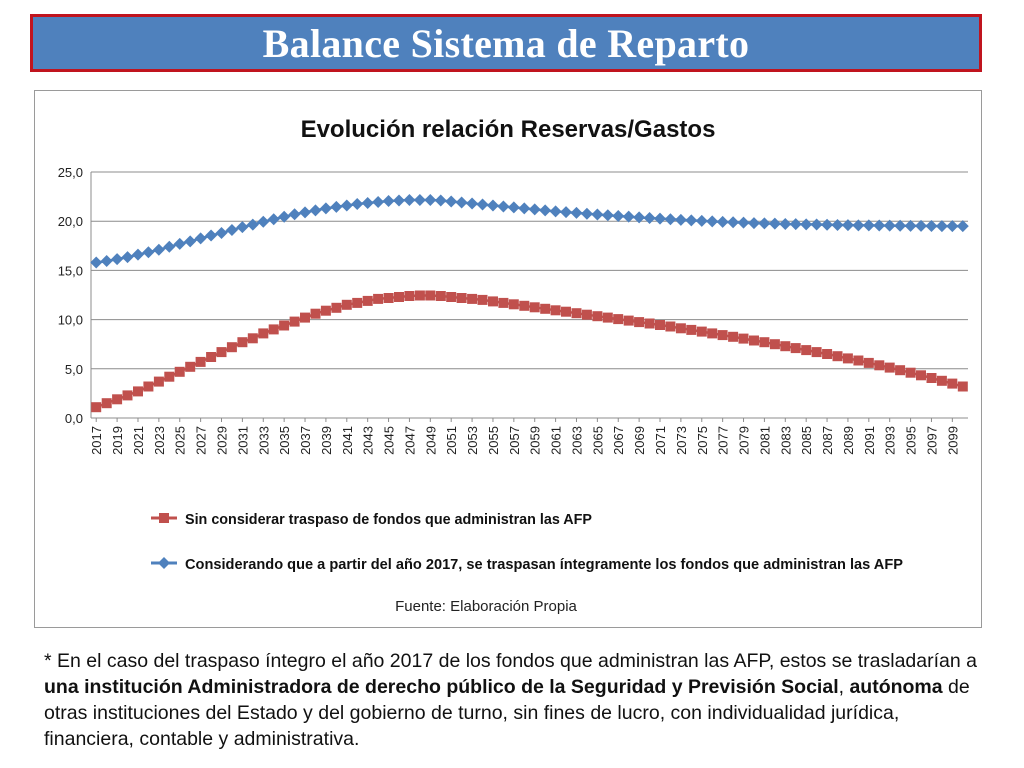  I want to click on x-tick-label: 2061, so click(556, 440).